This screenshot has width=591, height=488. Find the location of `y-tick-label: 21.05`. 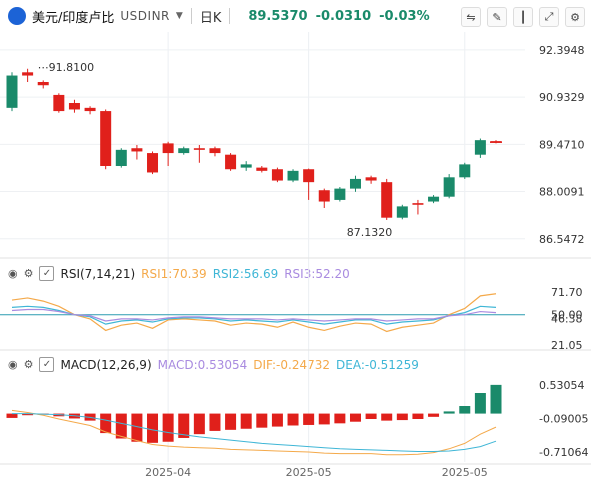

y-tick-label: 21.05 is located at coordinates (567, 345).